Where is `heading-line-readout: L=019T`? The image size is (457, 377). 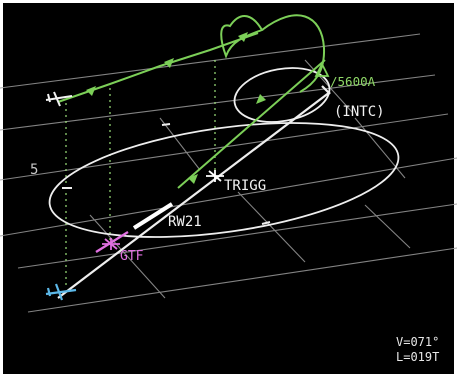
heading-line-readout: L=019T is located at coordinates (417, 357).